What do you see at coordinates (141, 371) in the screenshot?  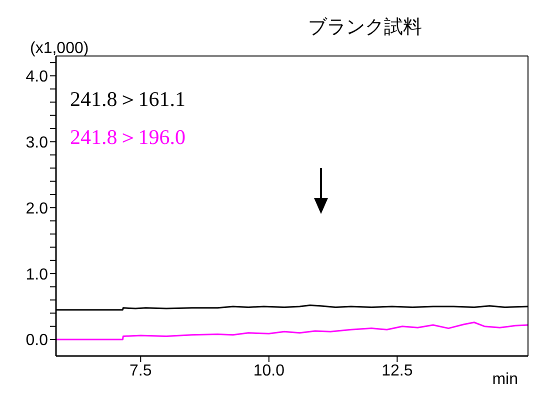 I see `x-tick-label: 7.5` at bounding box center [141, 371].